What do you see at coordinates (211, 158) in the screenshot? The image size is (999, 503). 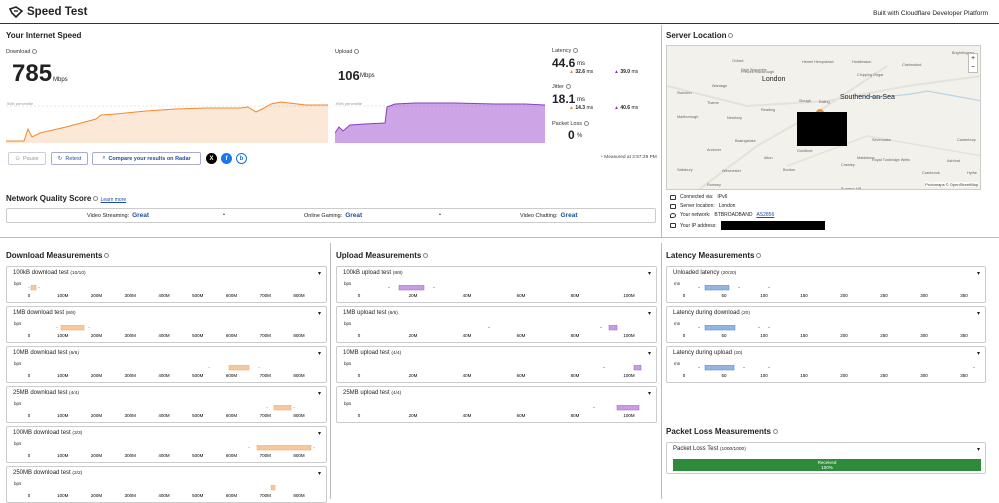 I see `share-x-button: X` at bounding box center [211, 158].